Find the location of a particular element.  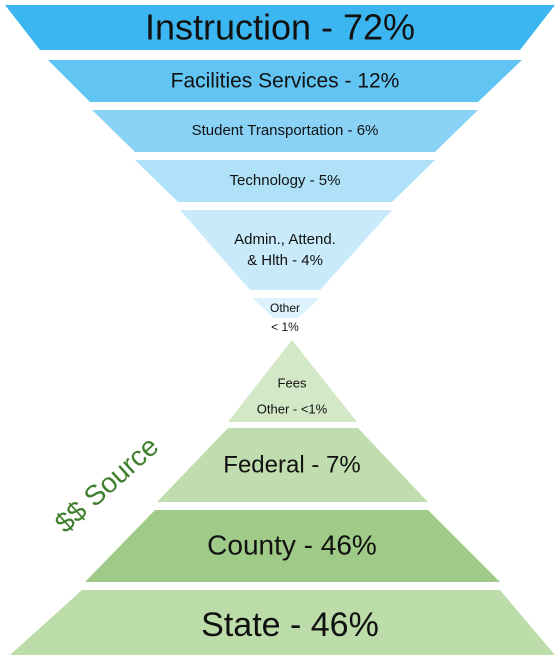

pyramid-label: County - 46% is located at coordinates (292, 544).